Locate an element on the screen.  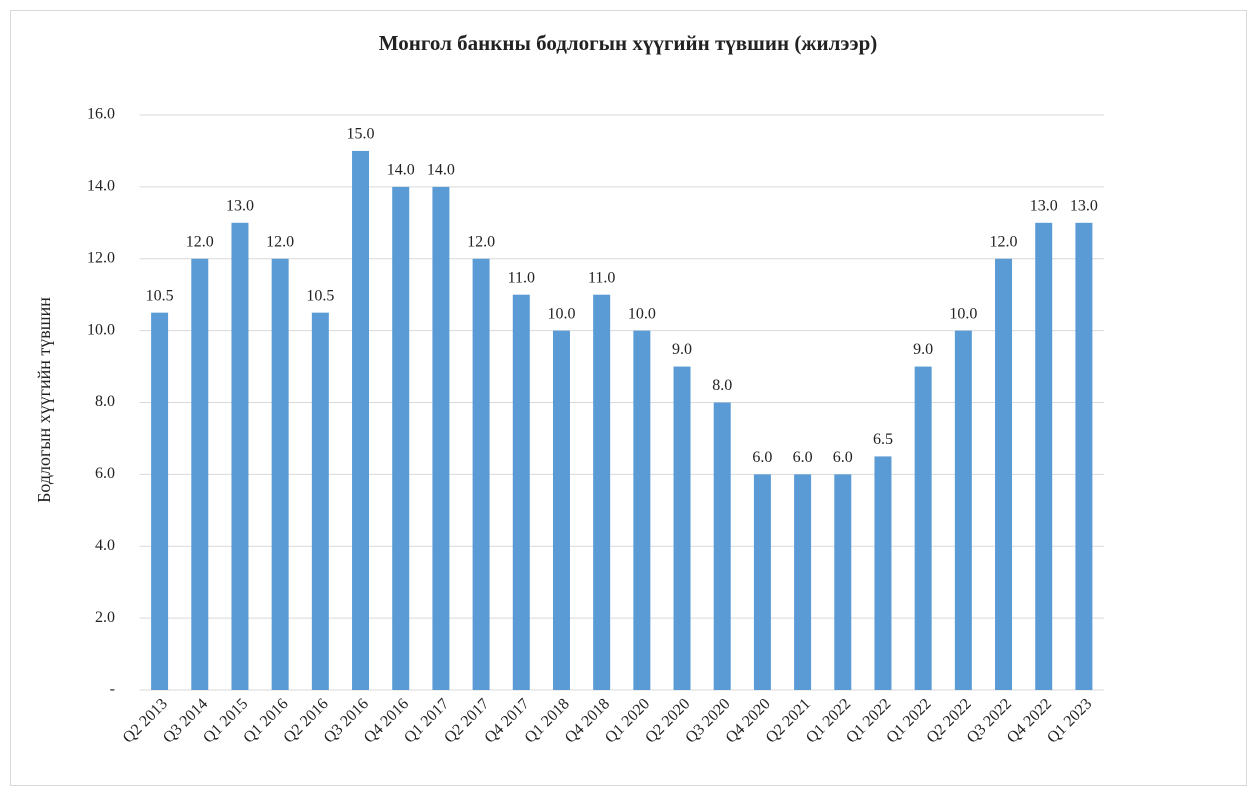
y-tick-label: 12.0 is located at coordinates (101, 257).